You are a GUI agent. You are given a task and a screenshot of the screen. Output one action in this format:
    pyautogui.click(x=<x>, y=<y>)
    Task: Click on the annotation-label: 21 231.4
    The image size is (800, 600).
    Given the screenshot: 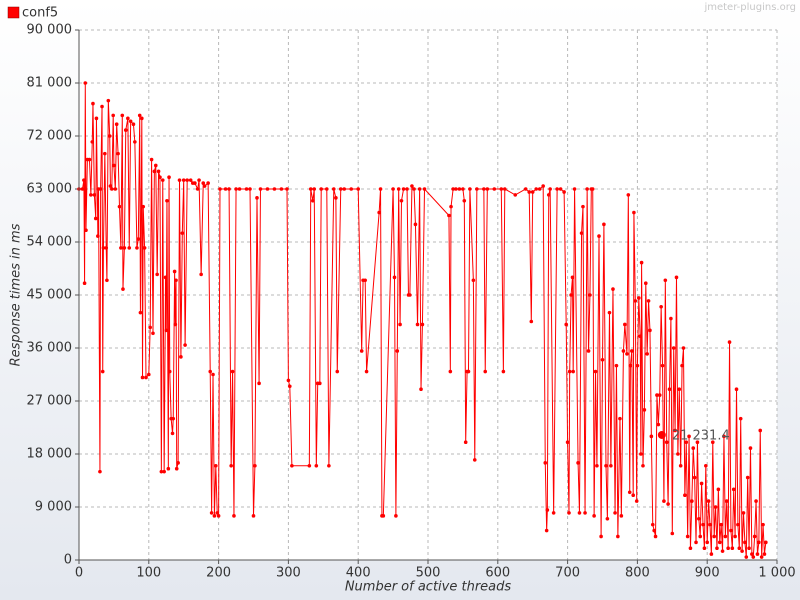 What is the action you would take?
    pyautogui.click(x=701, y=435)
    